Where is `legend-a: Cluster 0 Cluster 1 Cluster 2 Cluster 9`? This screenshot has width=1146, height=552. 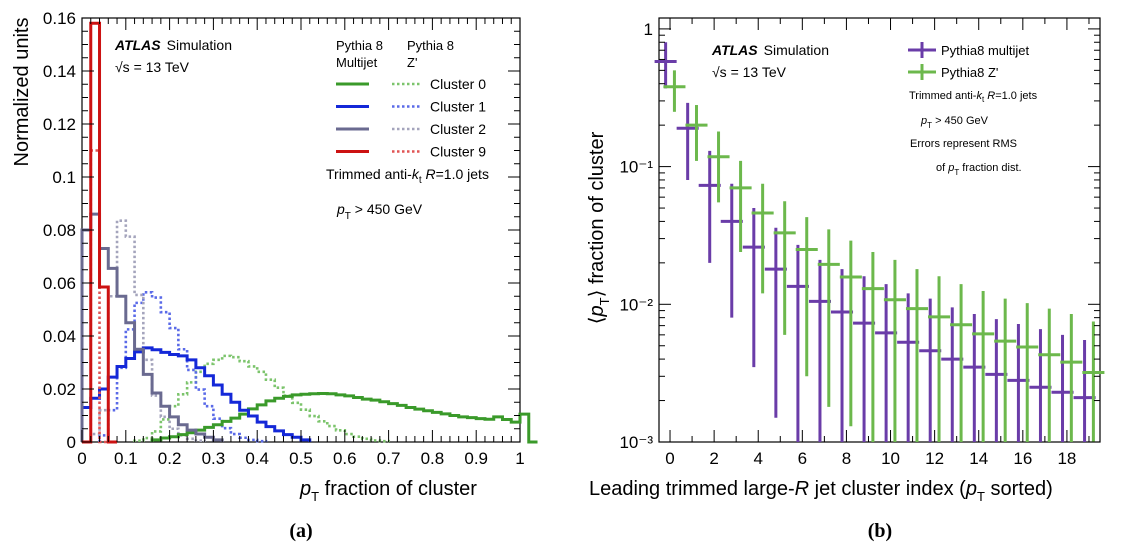 legend-a: Cluster 0 Cluster 1 Cluster 2 Cluster 9 is located at coordinates (411, 118).